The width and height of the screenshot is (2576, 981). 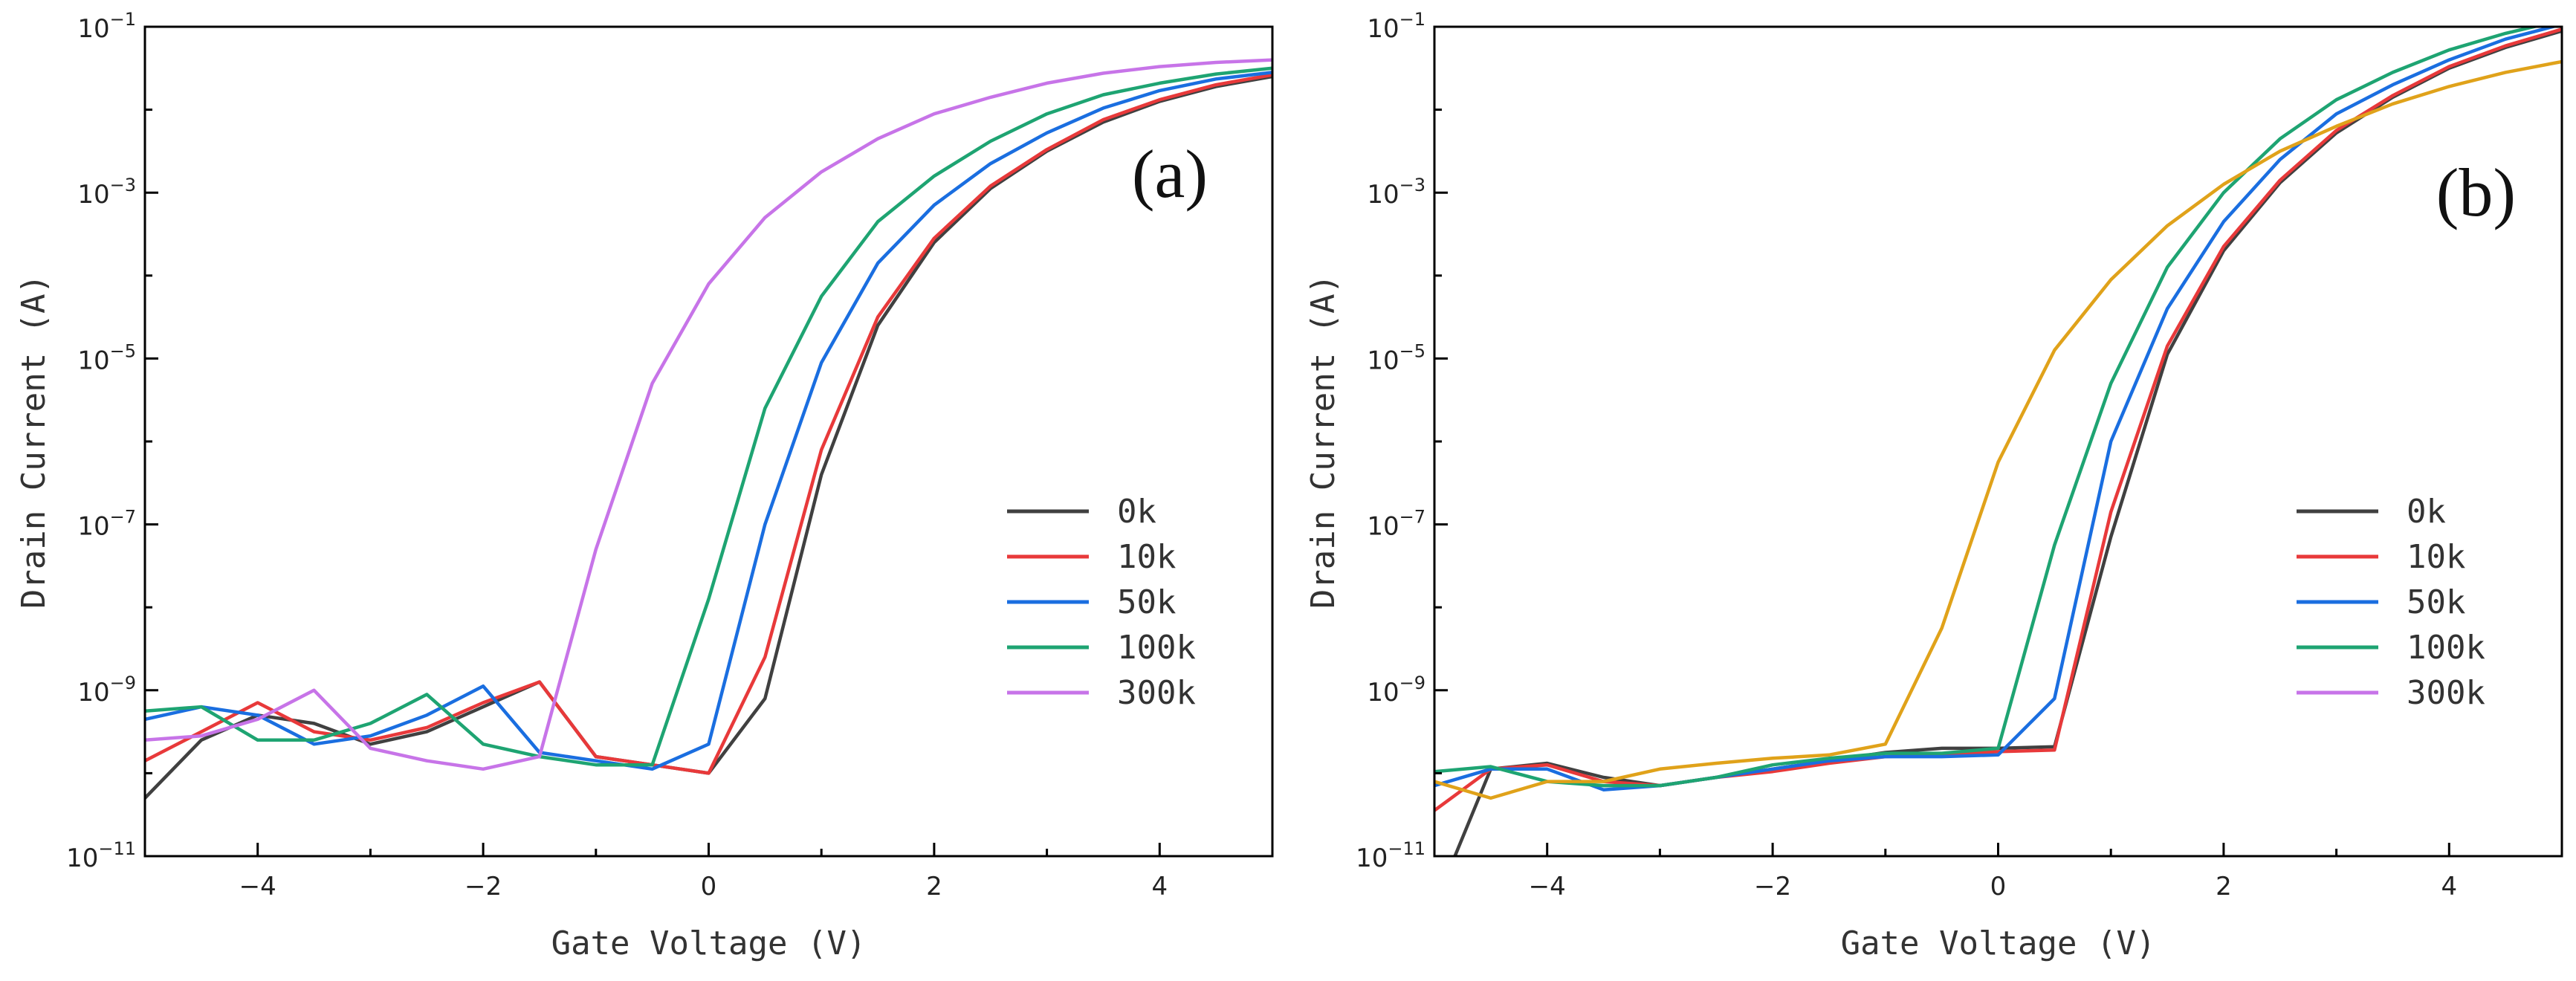 What do you see at coordinates (1170, 174) in the screenshot?
I see `panel-label: (a)` at bounding box center [1170, 174].